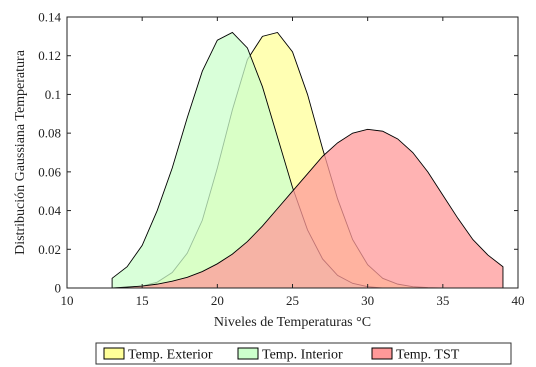 This screenshot has height=367, width=536. I want to click on y-axis-label: Distribución Gaussiana Temperatura, so click(20, 152).